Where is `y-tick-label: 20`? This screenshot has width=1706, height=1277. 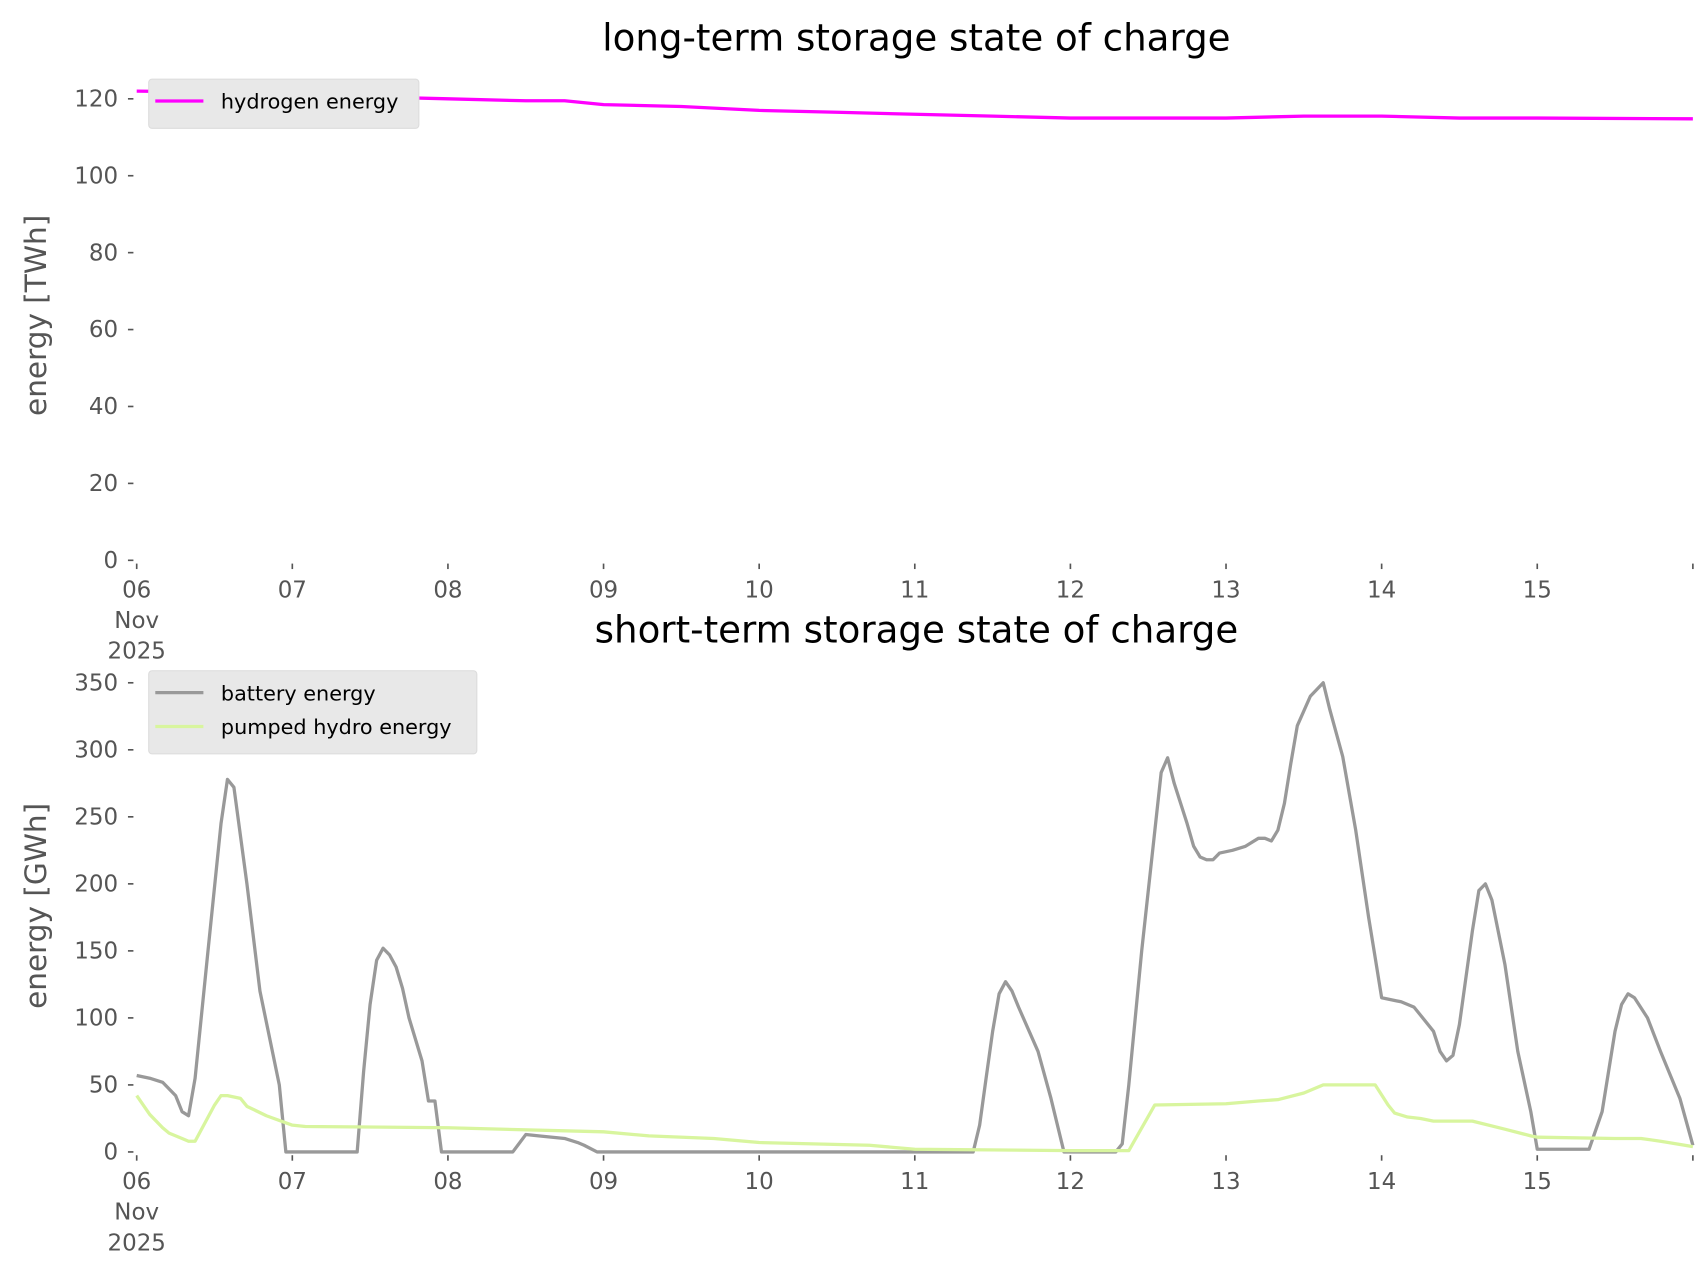 y-tick-label: 20 is located at coordinates (103, 484).